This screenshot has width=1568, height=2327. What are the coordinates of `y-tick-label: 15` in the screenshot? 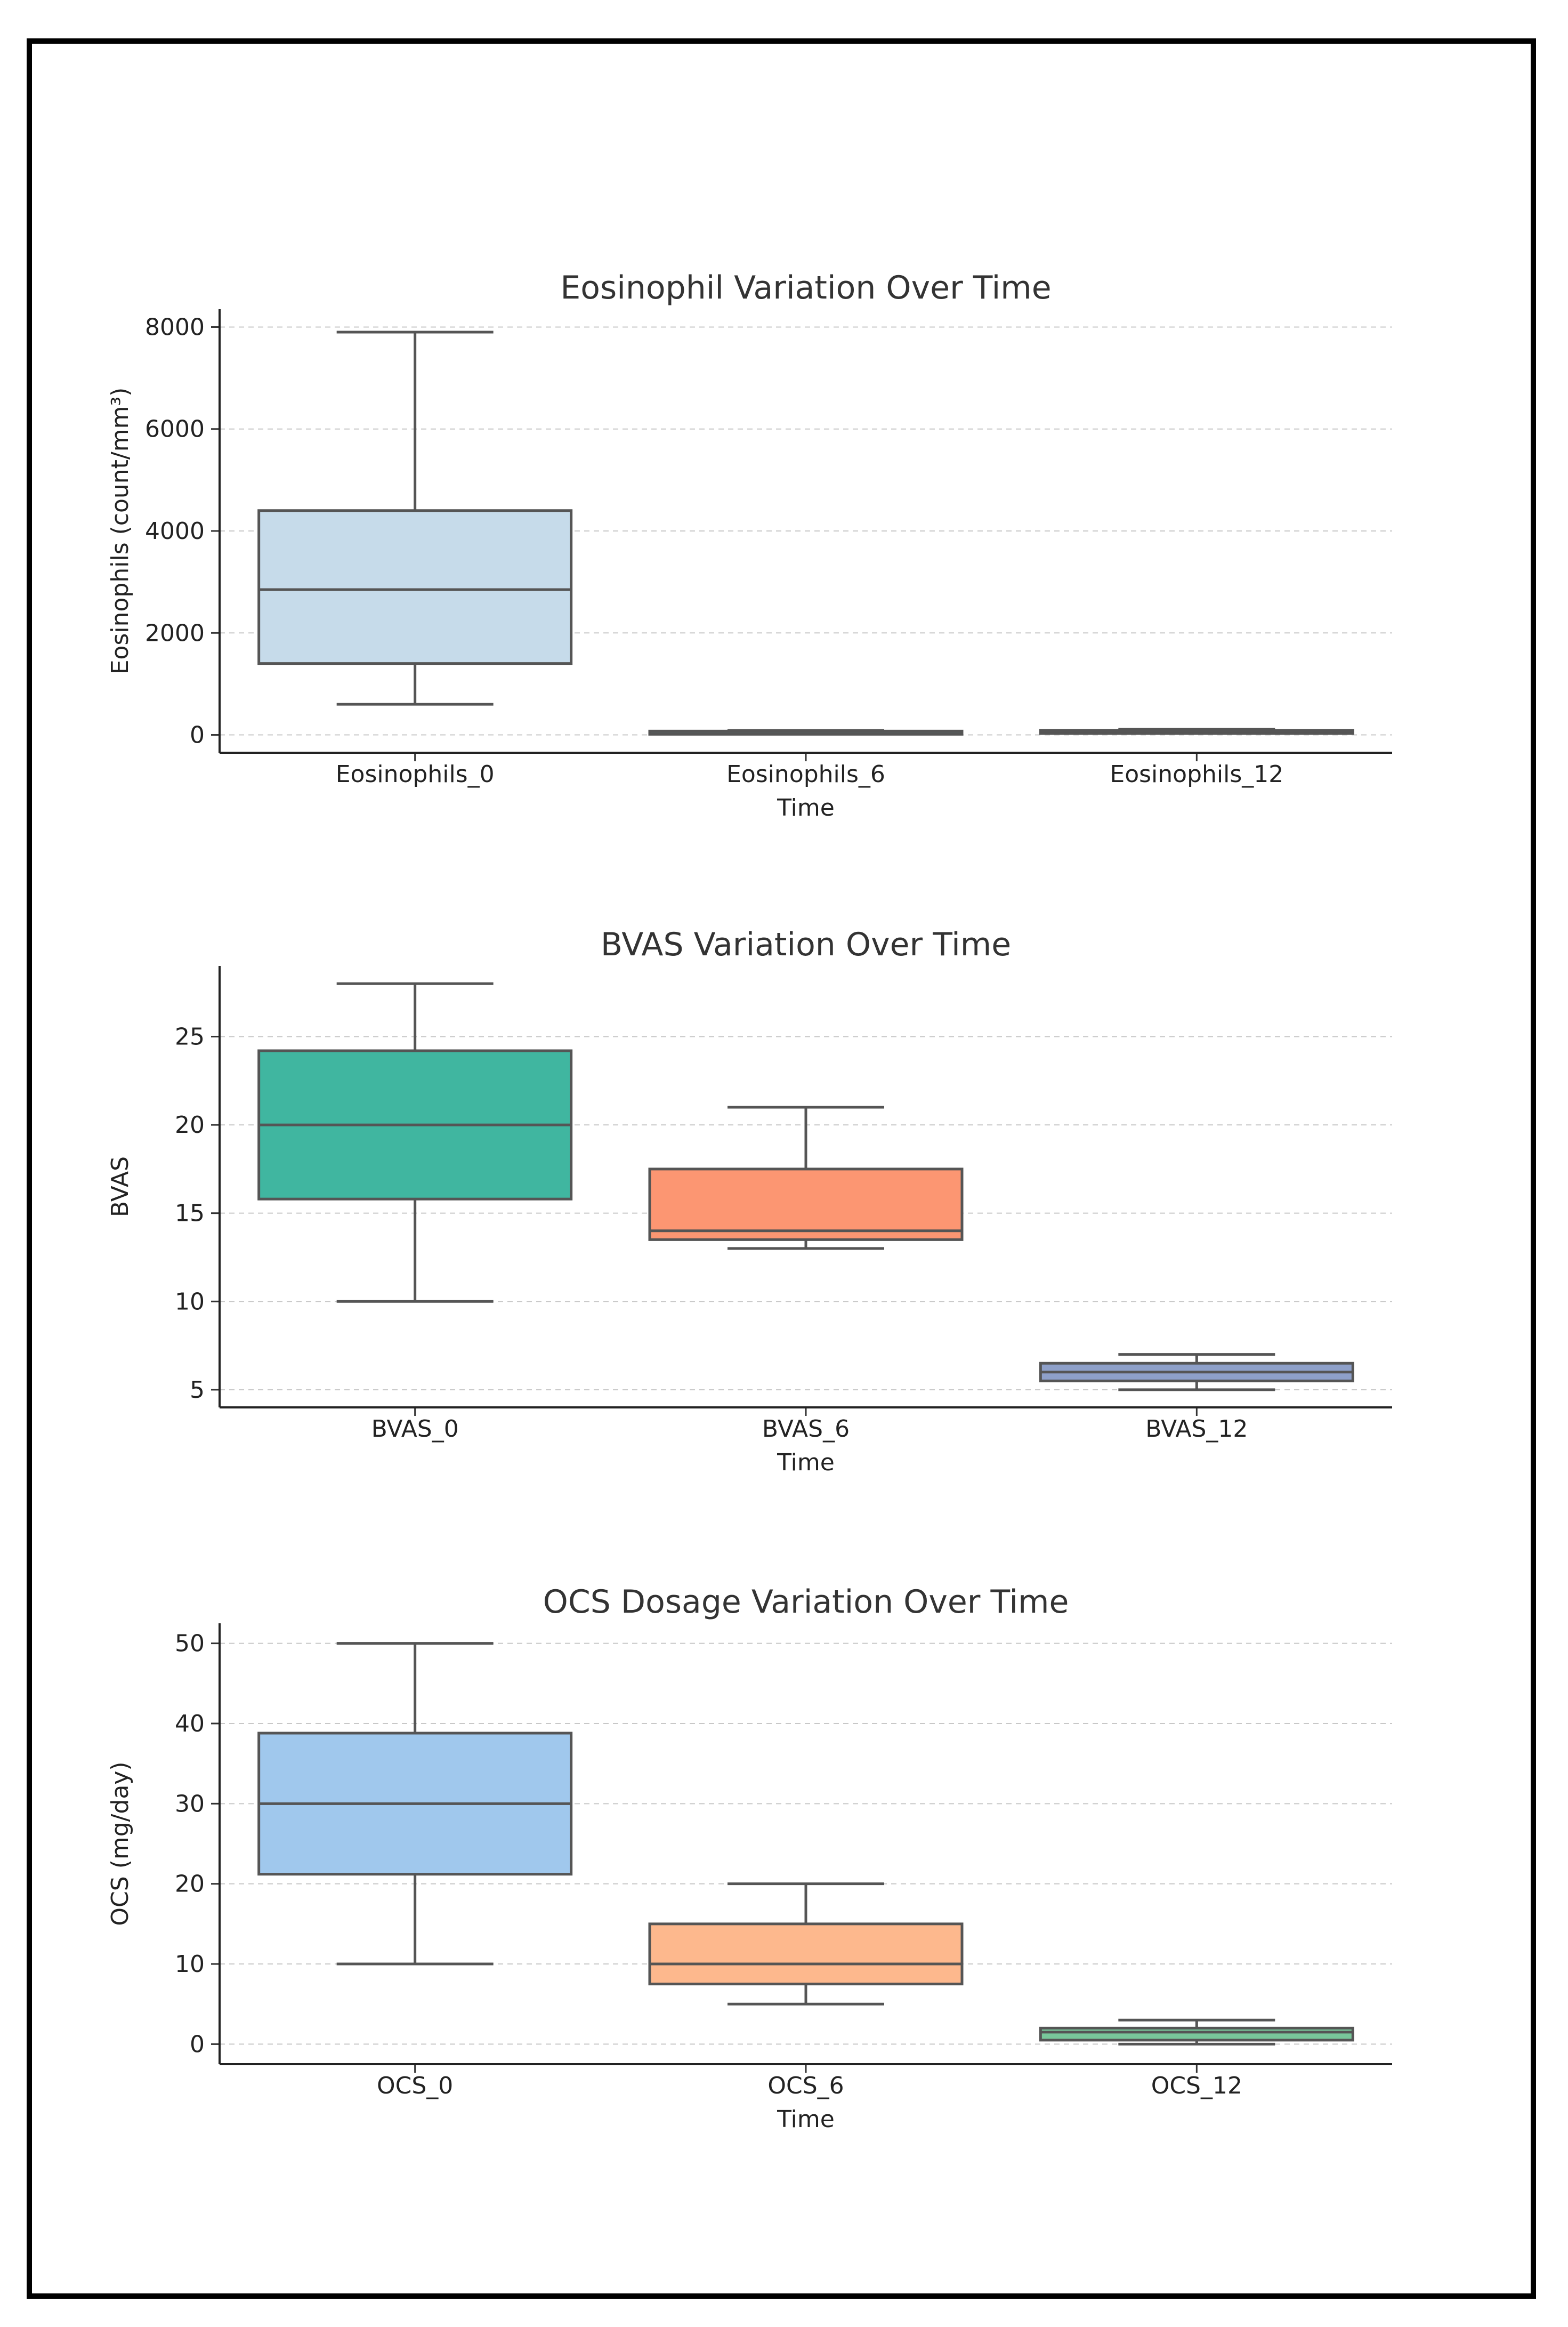 It's located at (190, 1213).